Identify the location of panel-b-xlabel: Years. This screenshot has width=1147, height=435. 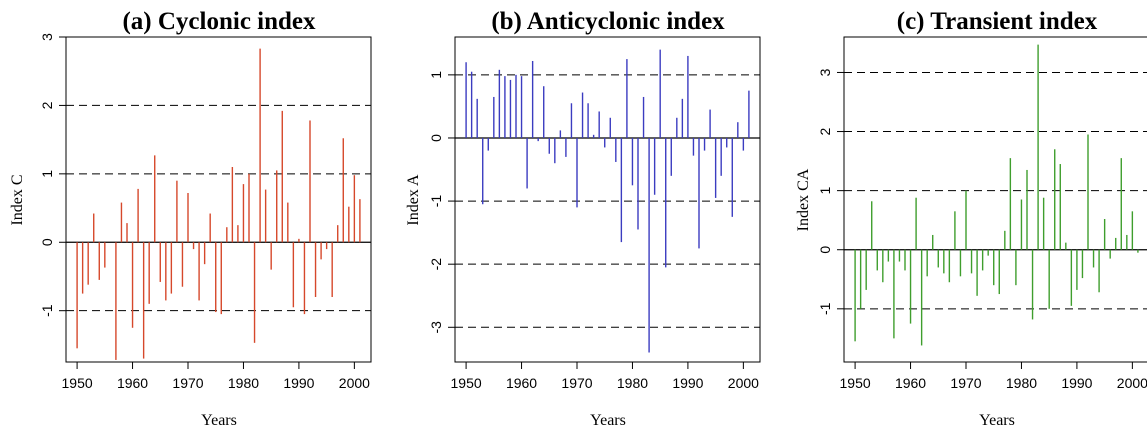
(608, 420).